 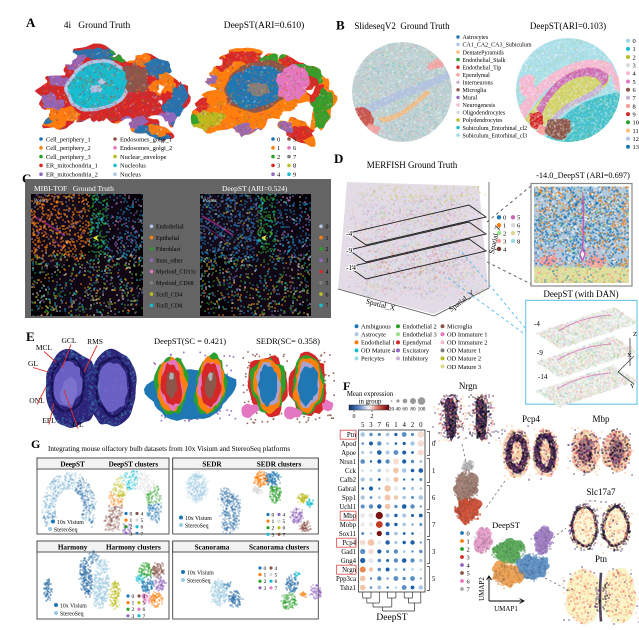 I want to click on svg-text: Subiculum_Entorhinal_cl3, so click(x=495, y=136).